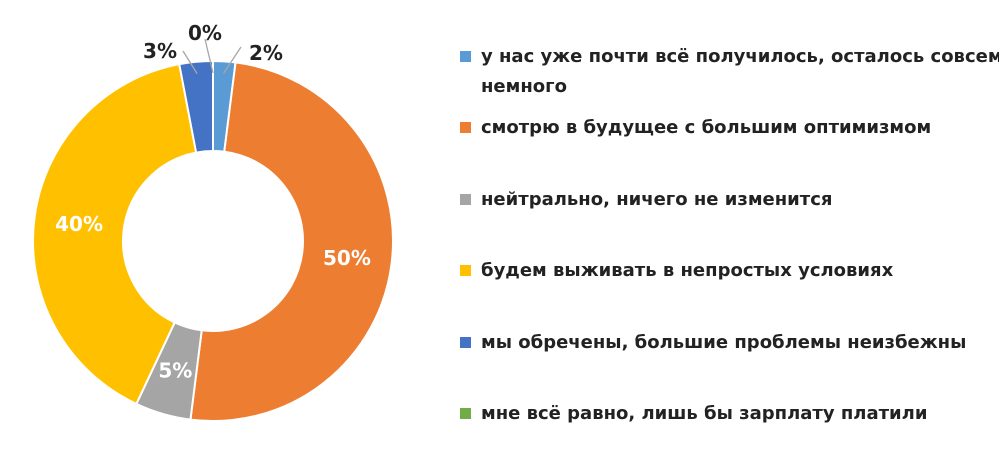  I want to click on legend-item-будем-выживать-в-непростых-условиях: будем выживать в непростых условиях, so click(677, 270).